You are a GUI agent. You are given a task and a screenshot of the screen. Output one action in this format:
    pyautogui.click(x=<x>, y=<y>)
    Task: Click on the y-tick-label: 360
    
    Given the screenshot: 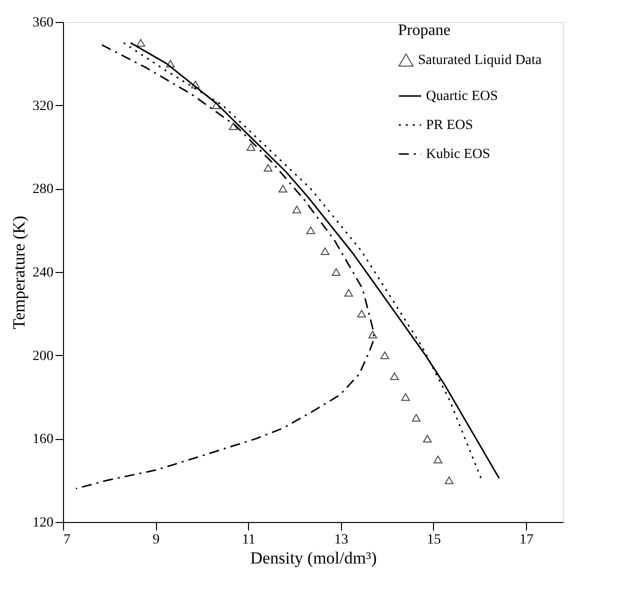 What is the action you would take?
    pyautogui.click(x=43, y=23)
    